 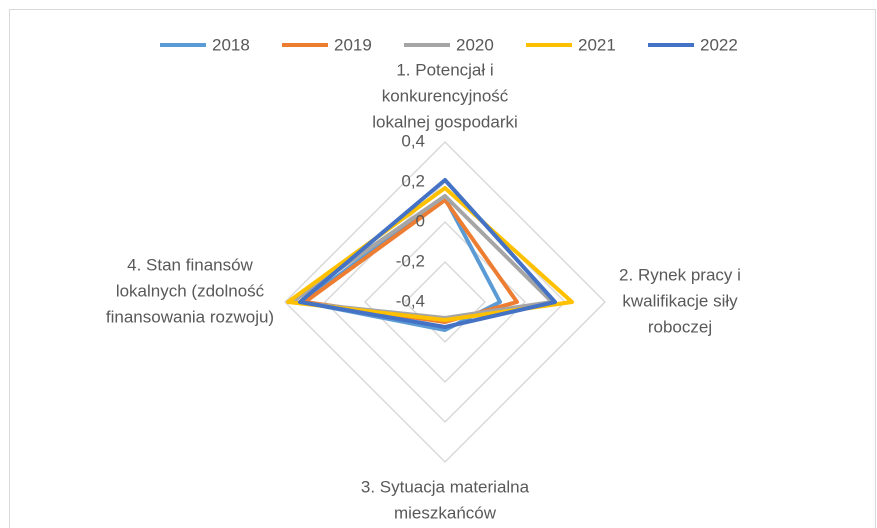 What do you see at coordinates (413, 180) in the screenshot?
I see `tick-label: 0,2` at bounding box center [413, 180].